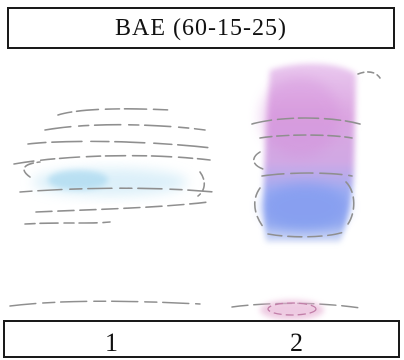 The image size is (404, 360). I want to click on title-box: BAE (60-15-25), so click(201, 28).